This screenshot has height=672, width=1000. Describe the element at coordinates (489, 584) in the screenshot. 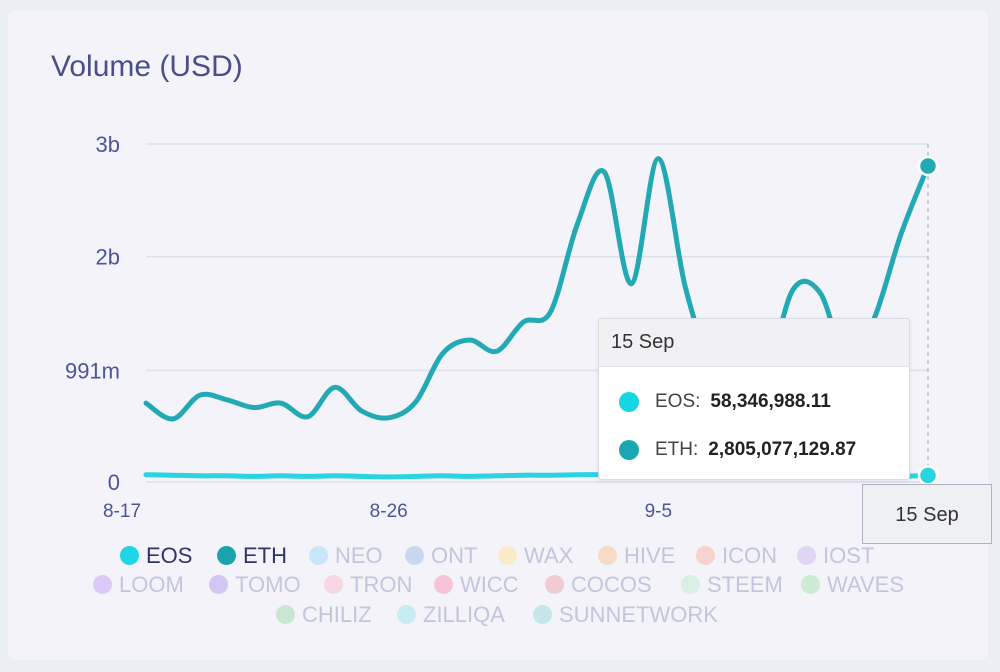

I see `legend-label: WICC` at that location.